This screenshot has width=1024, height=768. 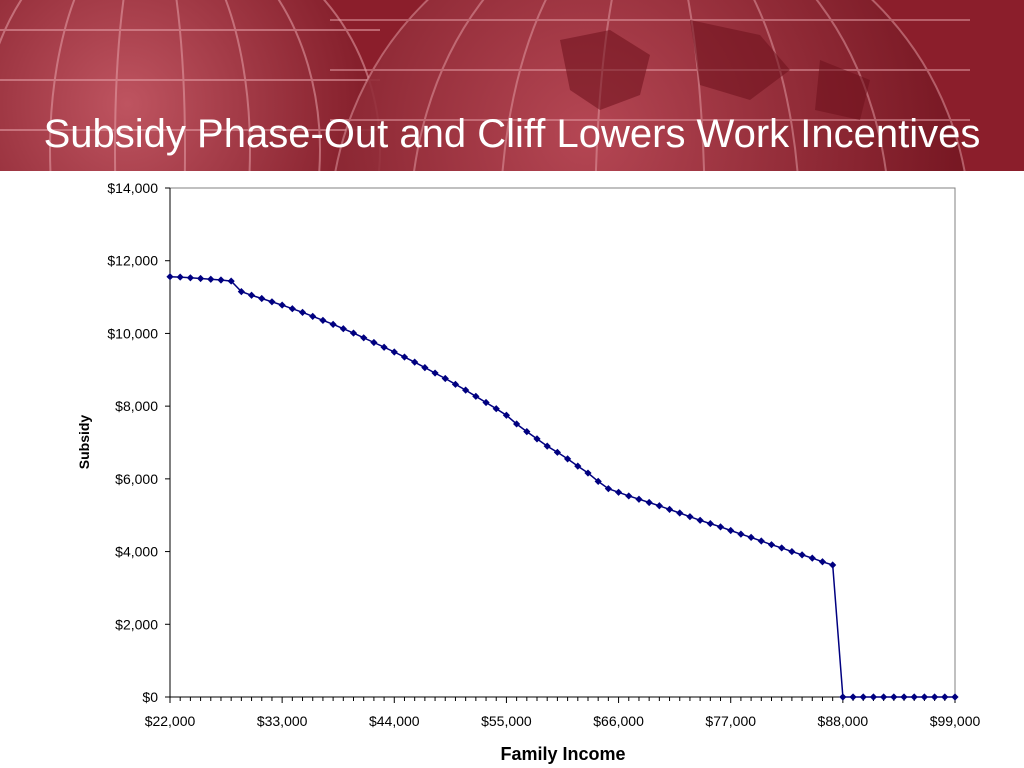 I want to click on y-tick-label: $4,000, so click(x=136, y=552).